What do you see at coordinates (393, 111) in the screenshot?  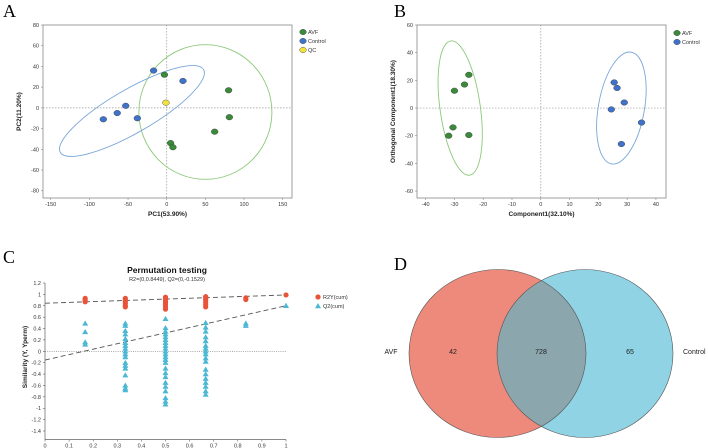 I see `y-axis-label: Orthogonal Component1(18.30%)` at bounding box center [393, 111].